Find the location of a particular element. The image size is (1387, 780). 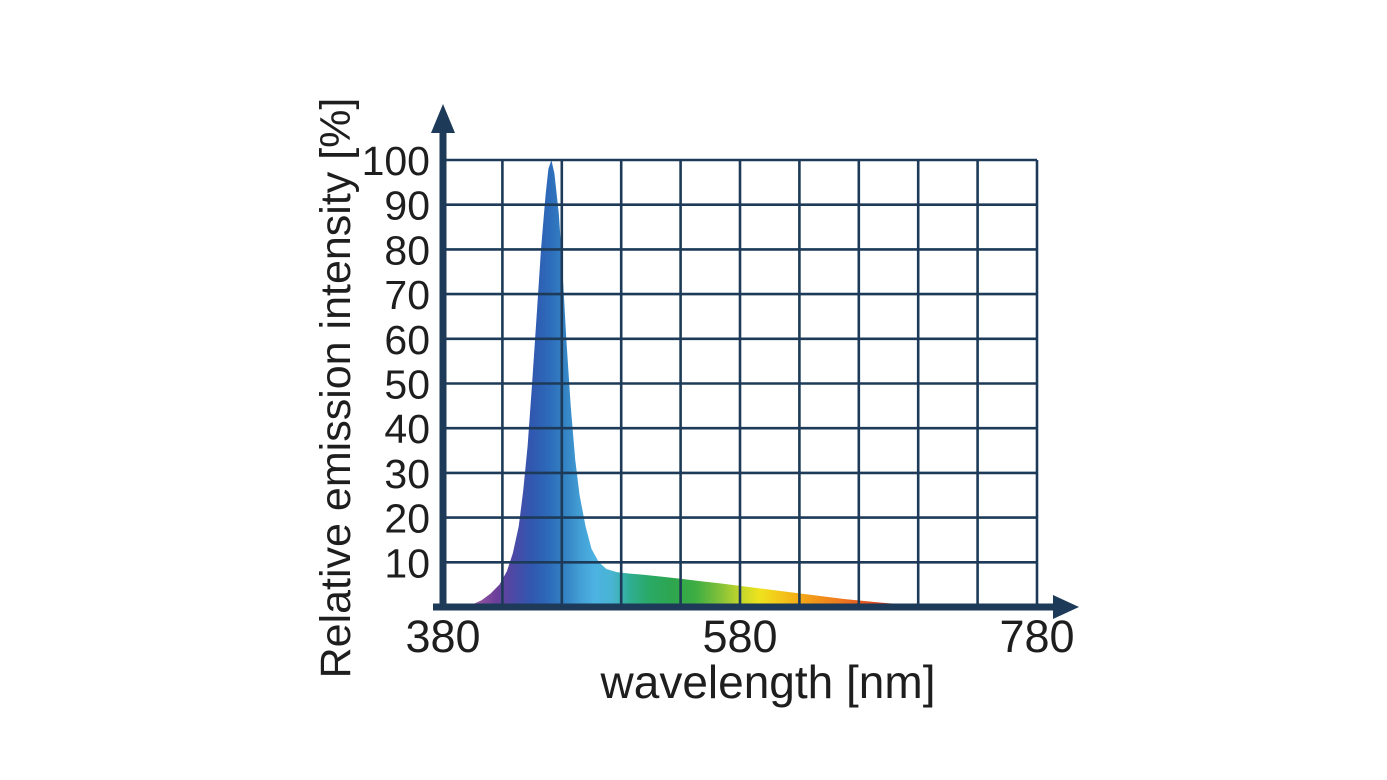

x-tick-label-580: 580 is located at coordinates (739, 636).